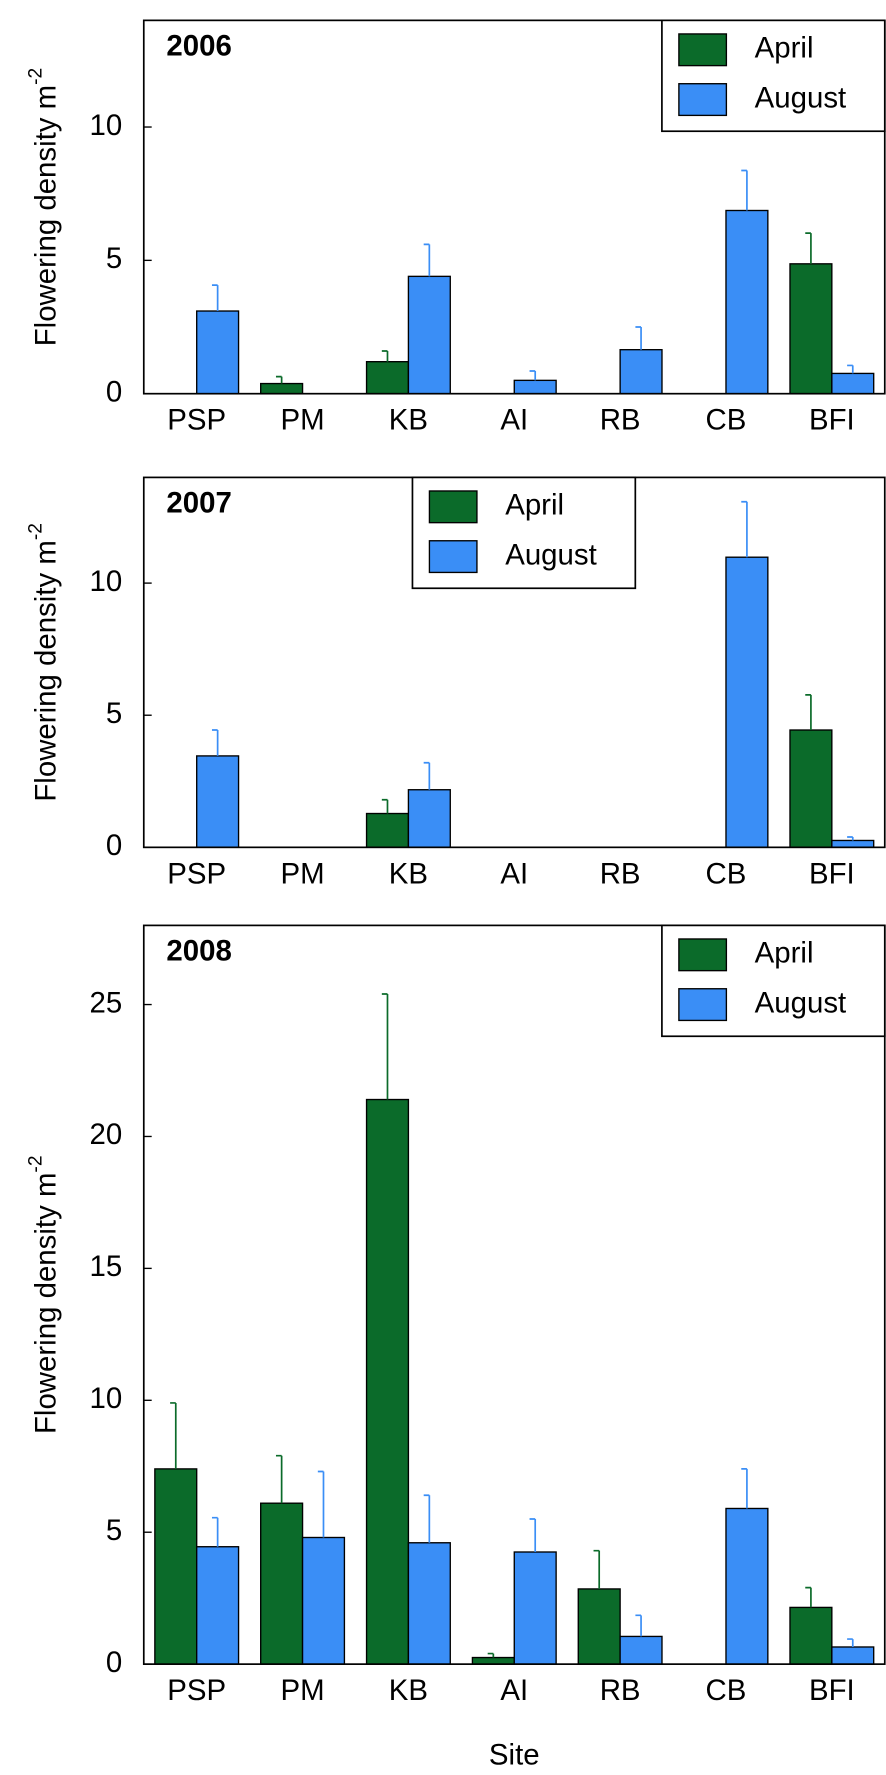 The height and width of the screenshot is (1775, 886). What do you see at coordinates (106, 1266) in the screenshot?
I see `y-tick-label: 15` at bounding box center [106, 1266].